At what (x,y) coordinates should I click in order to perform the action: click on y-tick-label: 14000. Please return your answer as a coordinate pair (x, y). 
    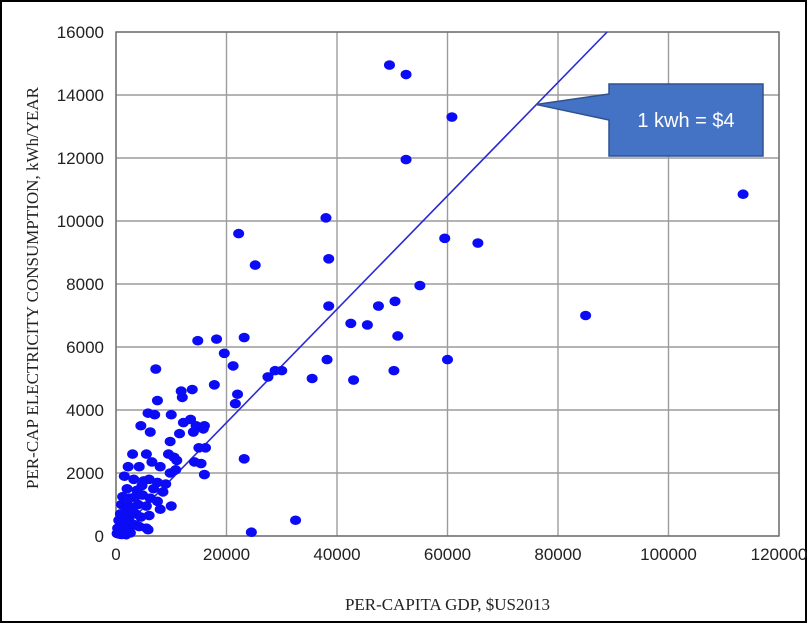
    Looking at the image, I should click on (80, 95).